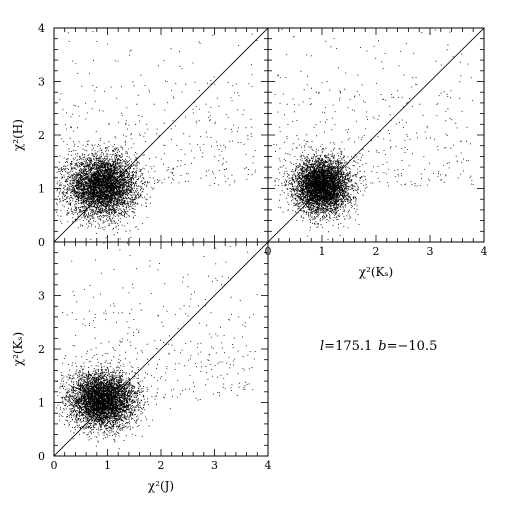 This screenshot has height=512, width=512. What do you see at coordinates (161, 486) in the screenshot?
I see `x-axis-label: χ²(J)` at bounding box center [161, 486].